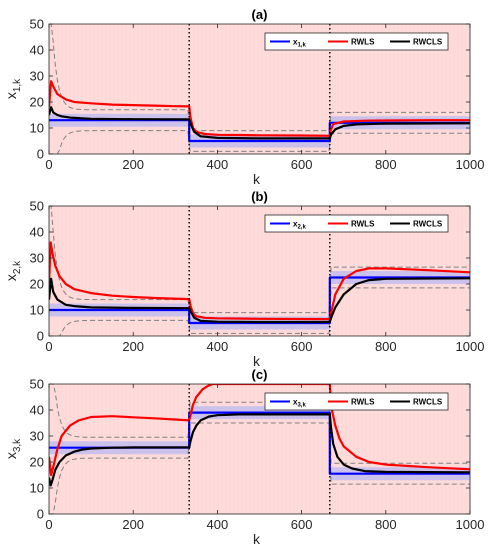  I want to click on chart-a-ytick-label: 10, so click(37, 128).